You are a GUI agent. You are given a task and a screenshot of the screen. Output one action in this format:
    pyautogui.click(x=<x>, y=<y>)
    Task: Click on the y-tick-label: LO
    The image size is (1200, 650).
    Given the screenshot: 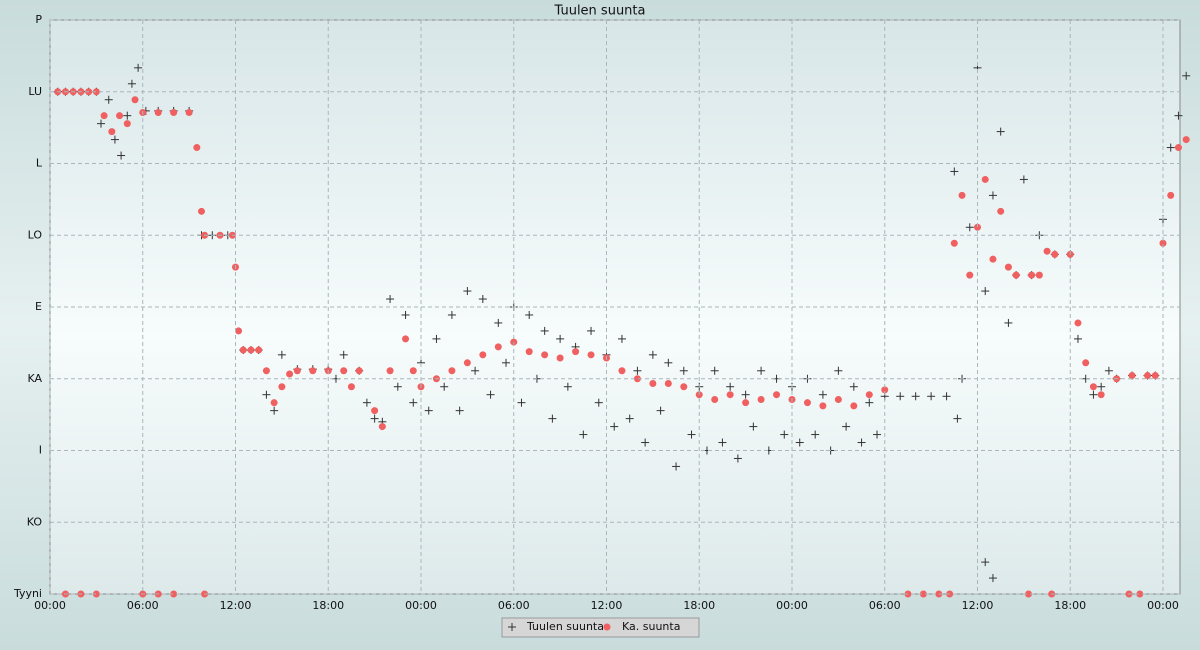 What is the action you would take?
    pyautogui.click(x=35, y=234)
    